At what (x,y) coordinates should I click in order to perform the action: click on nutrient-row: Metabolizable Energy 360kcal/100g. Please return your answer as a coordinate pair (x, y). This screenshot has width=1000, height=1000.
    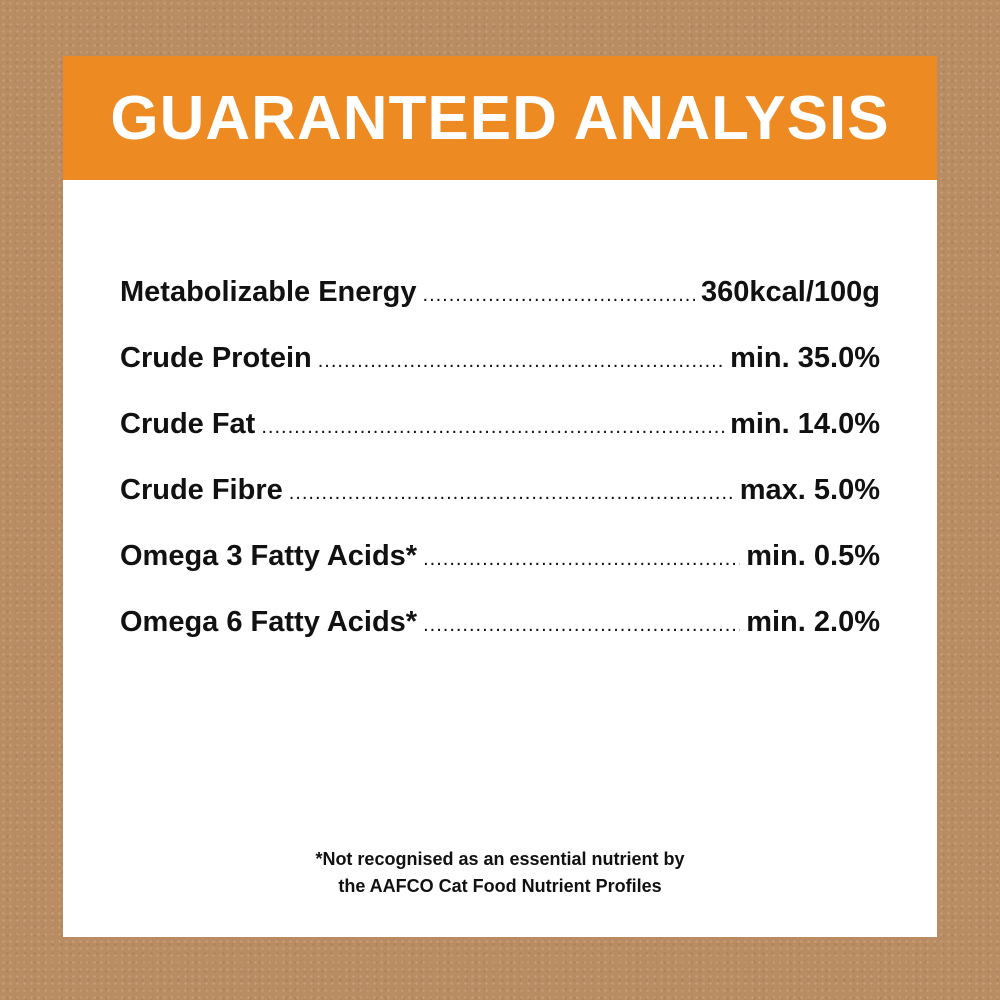
    Looking at the image, I should click on (500, 309).